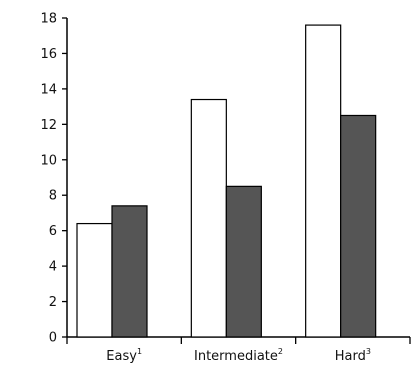 The width and height of the screenshot is (416, 365). I want to click on y-tick-label: 12, so click(48, 125).